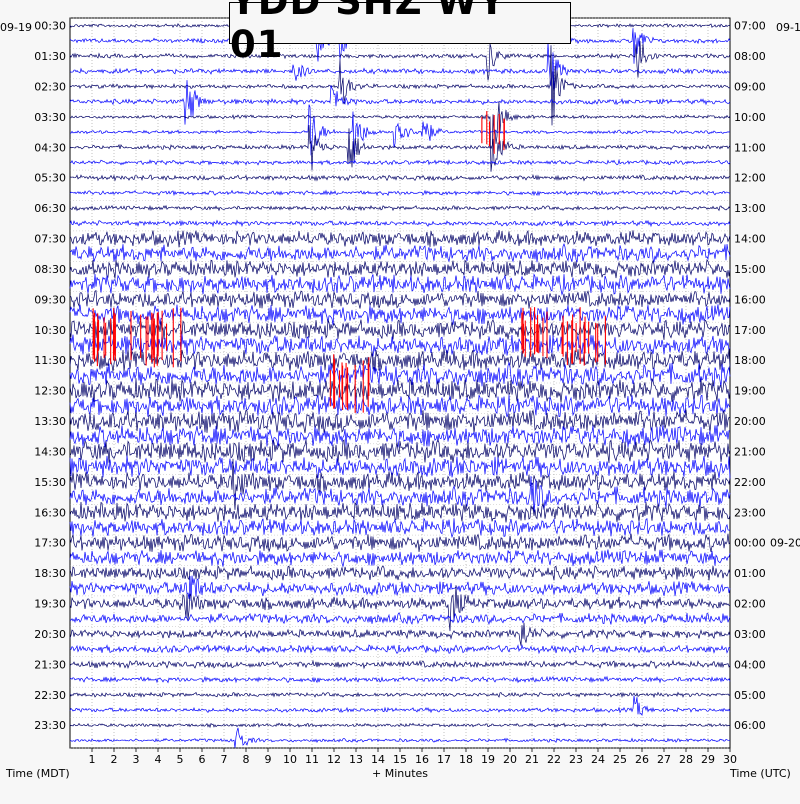  What do you see at coordinates (750, 86) in the screenshot?
I see `right-time-label: 09:00` at bounding box center [750, 86].